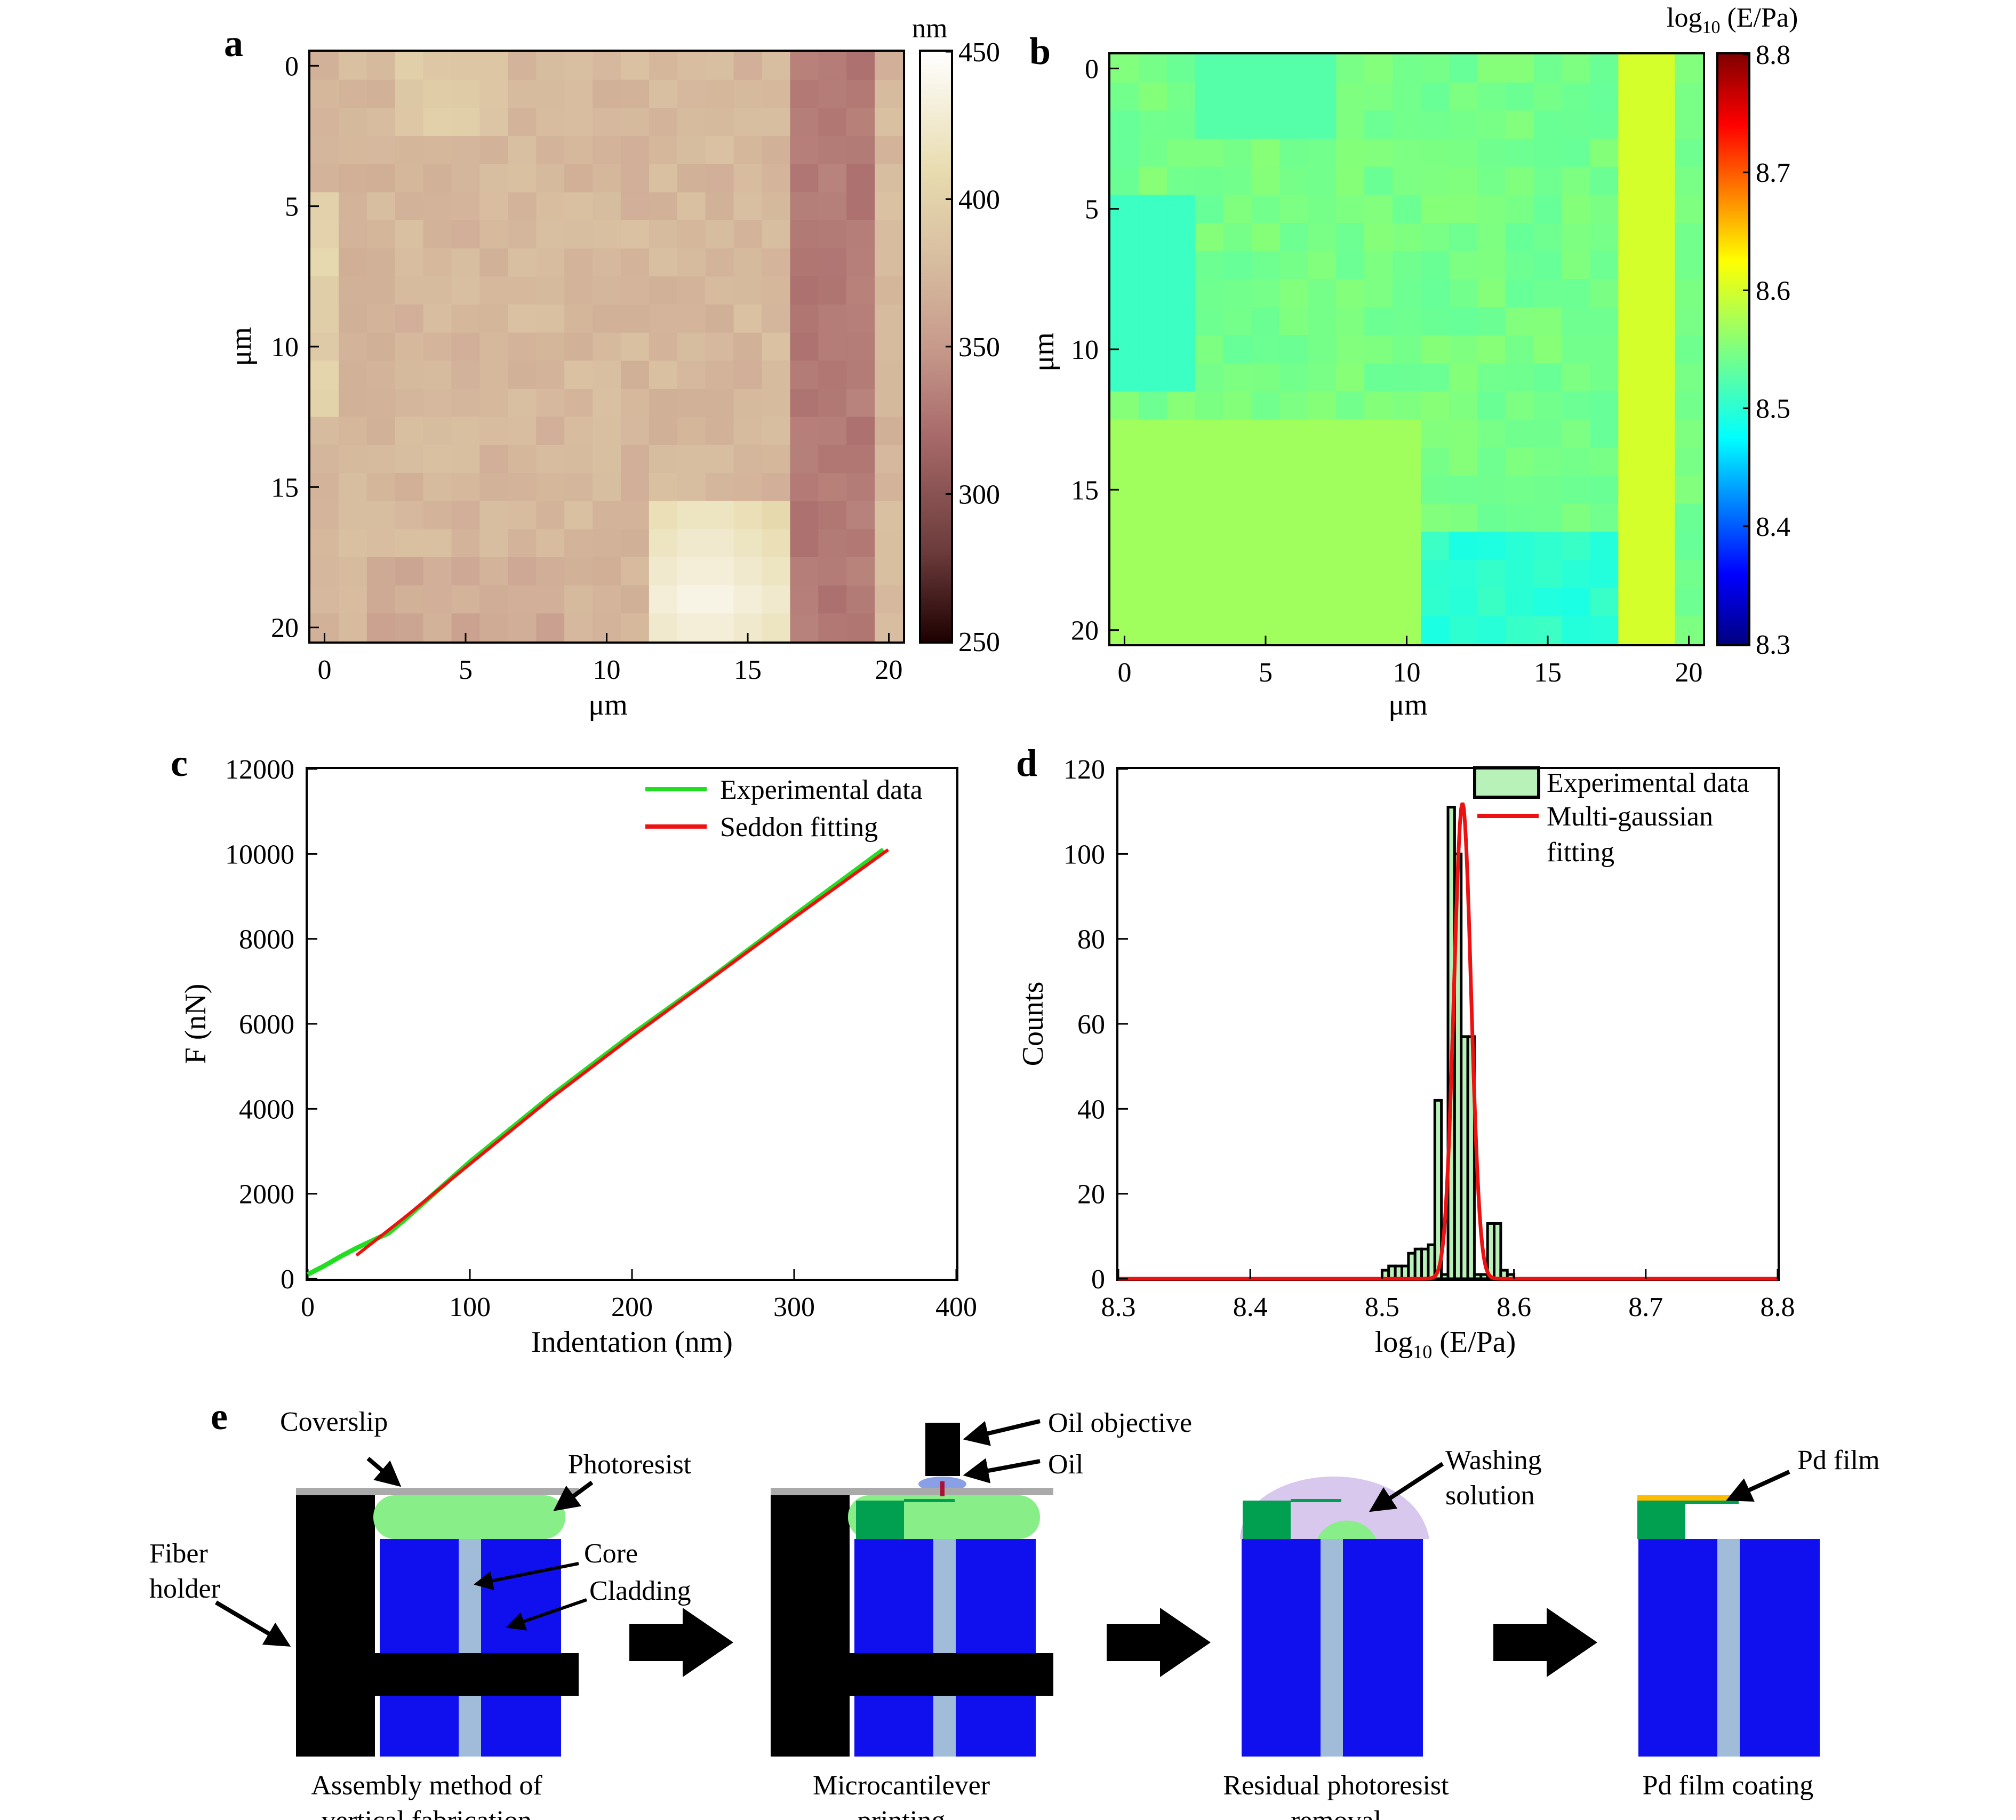 This screenshot has height=1820, width=2016. Describe the element at coordinates (901, 1785) in the screenshot. I see `caption-step-2-line-1: Microcantilever` at that location.